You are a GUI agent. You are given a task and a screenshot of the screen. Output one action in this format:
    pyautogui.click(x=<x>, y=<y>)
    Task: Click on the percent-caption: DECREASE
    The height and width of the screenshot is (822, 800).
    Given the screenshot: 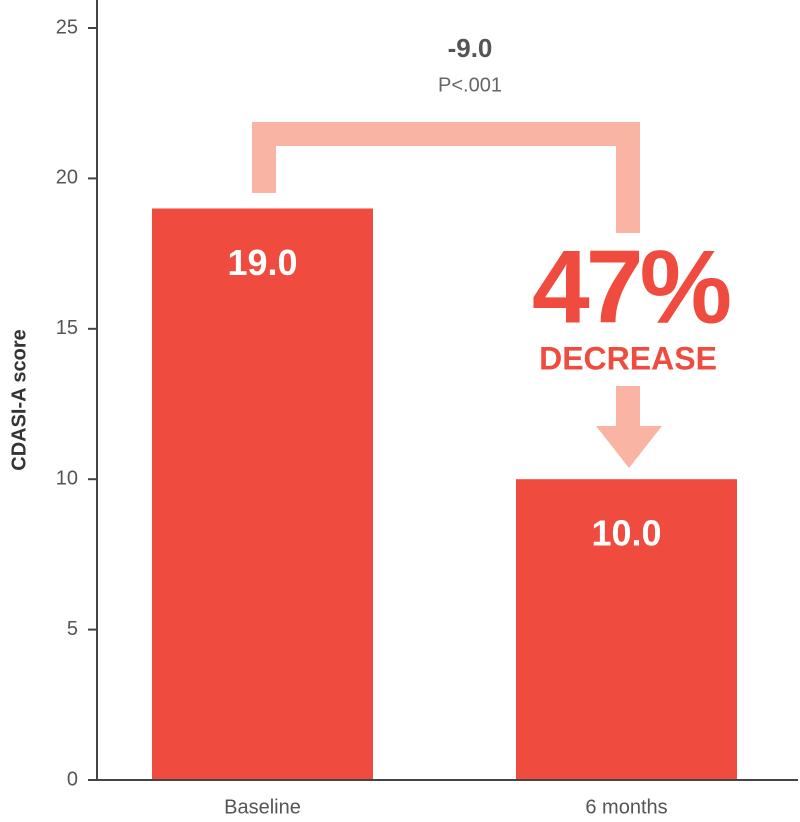 What is the action you would take?
    pyautogui.click(x=628, y=358)
    